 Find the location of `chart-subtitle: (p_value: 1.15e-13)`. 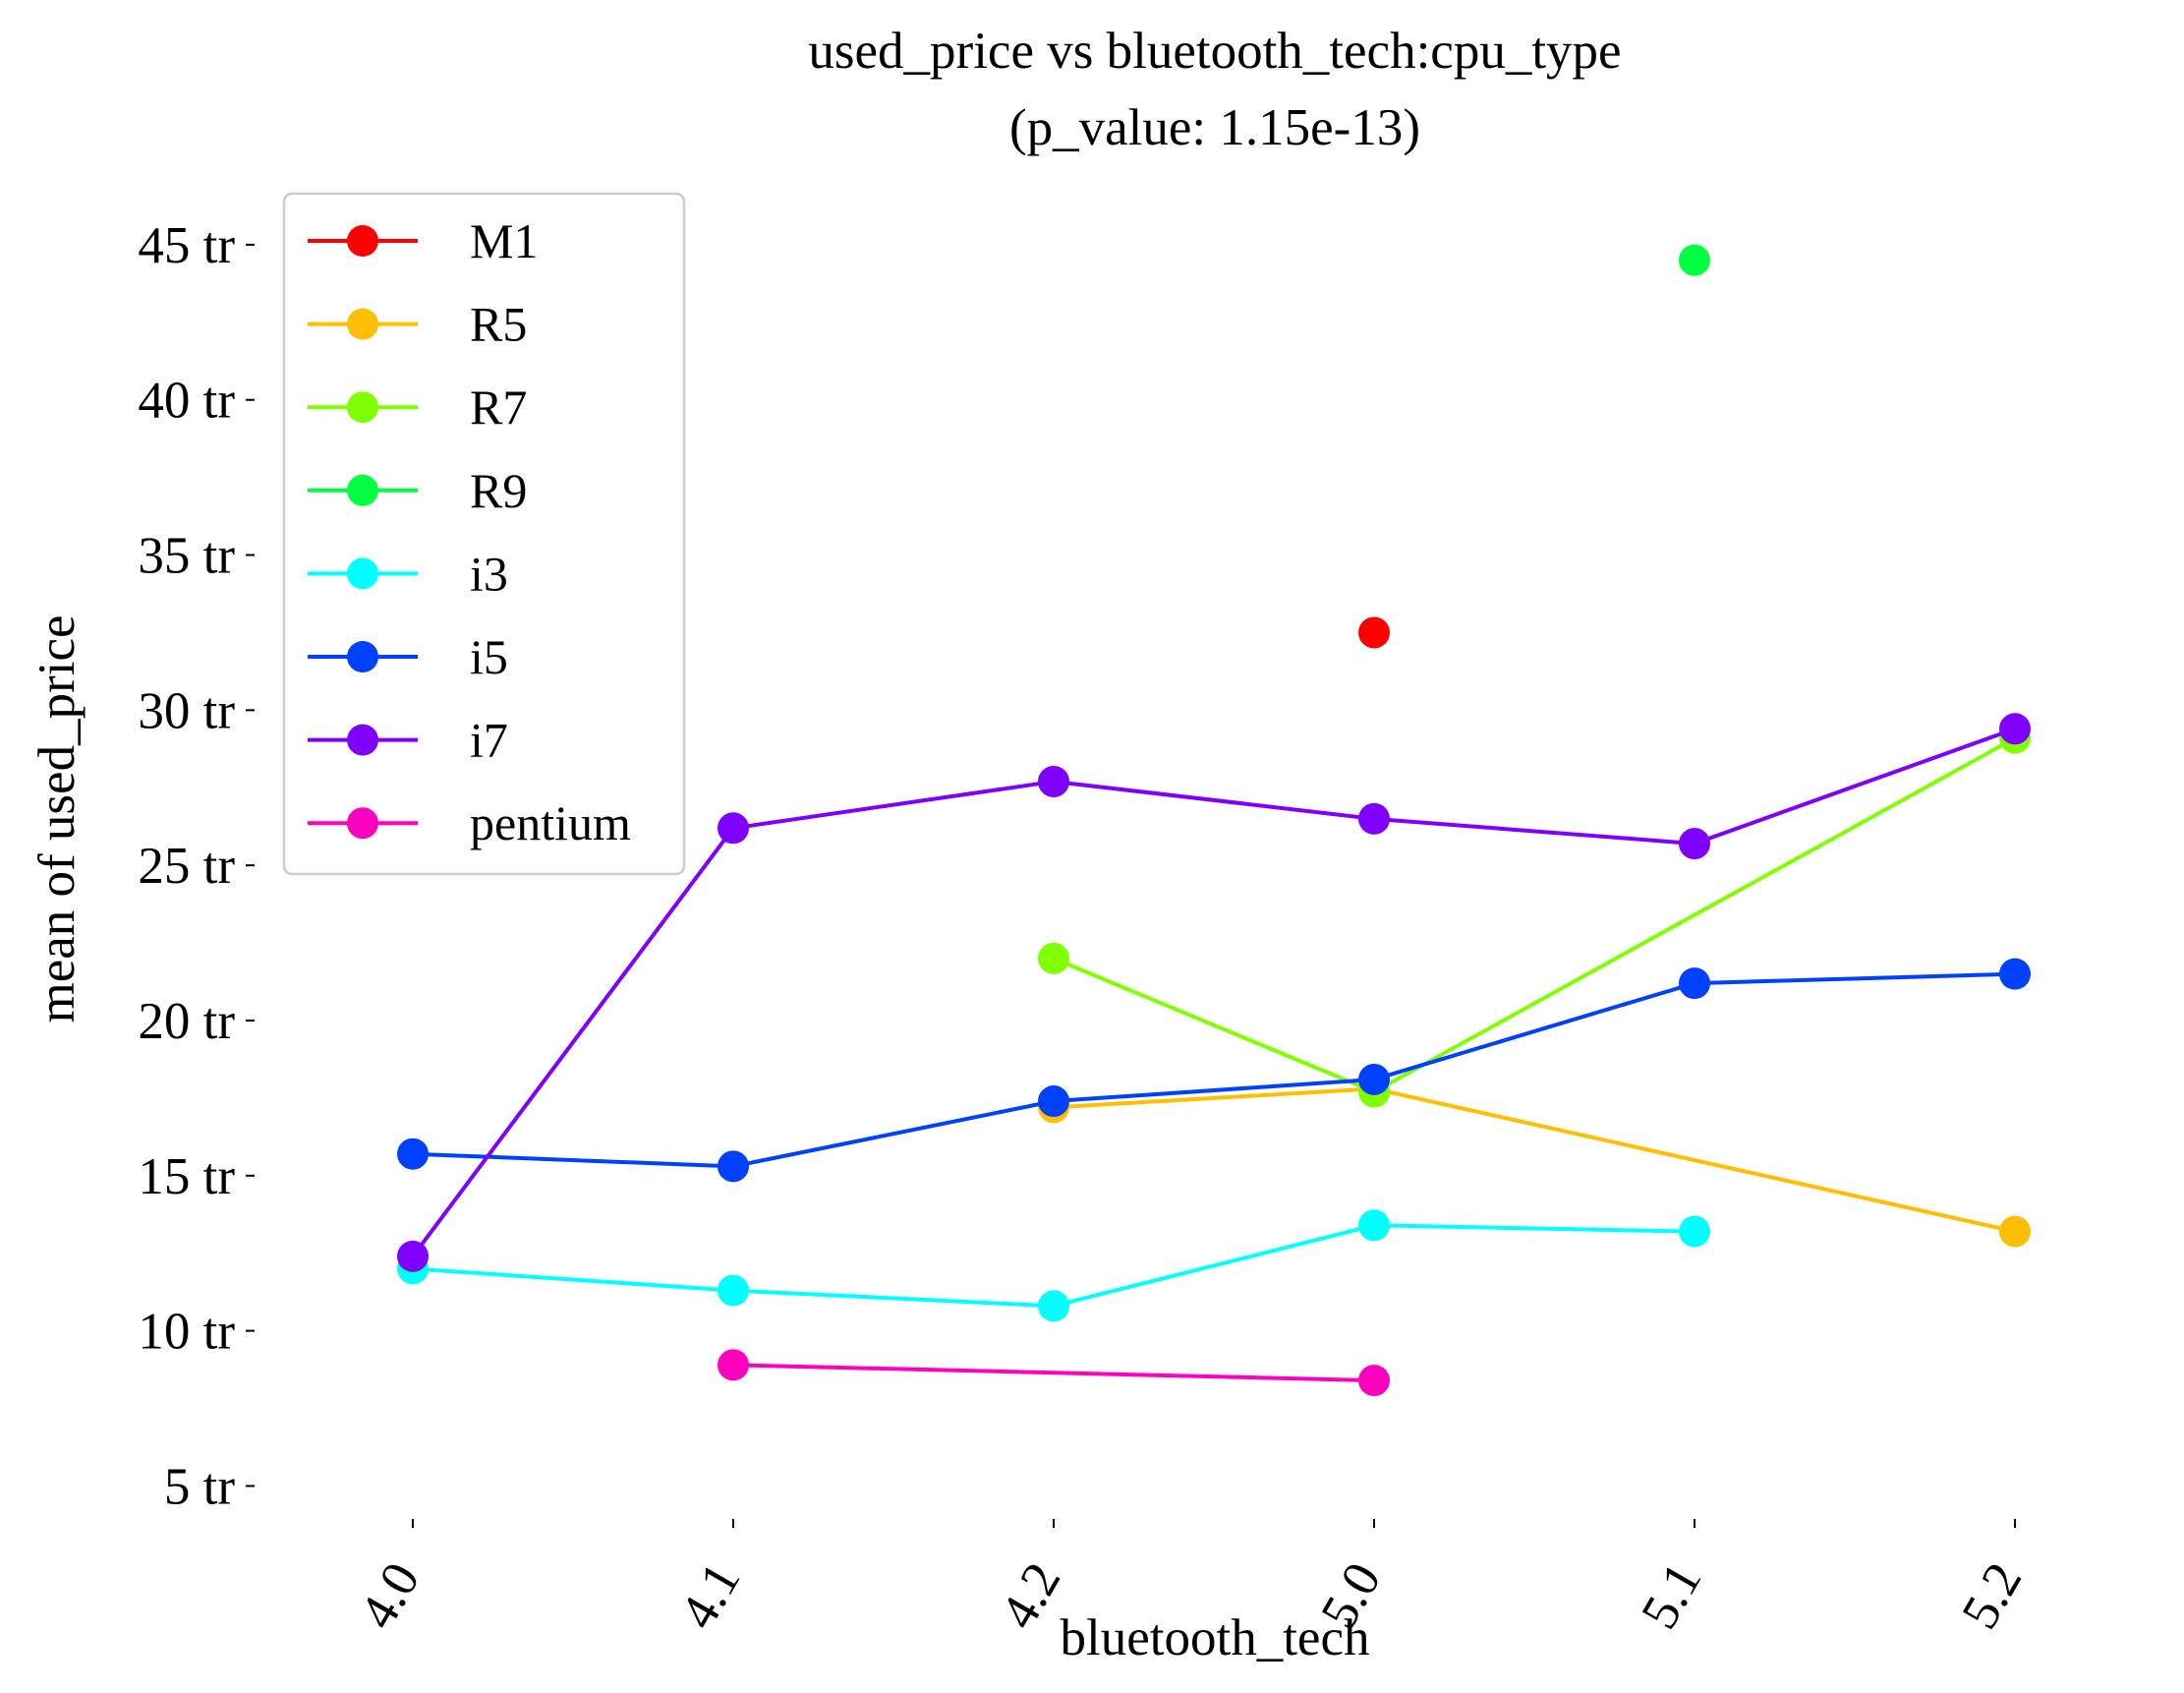

chart-subtitle: (p_value: 1.15e-13) is located at coordinates (1214, 127).